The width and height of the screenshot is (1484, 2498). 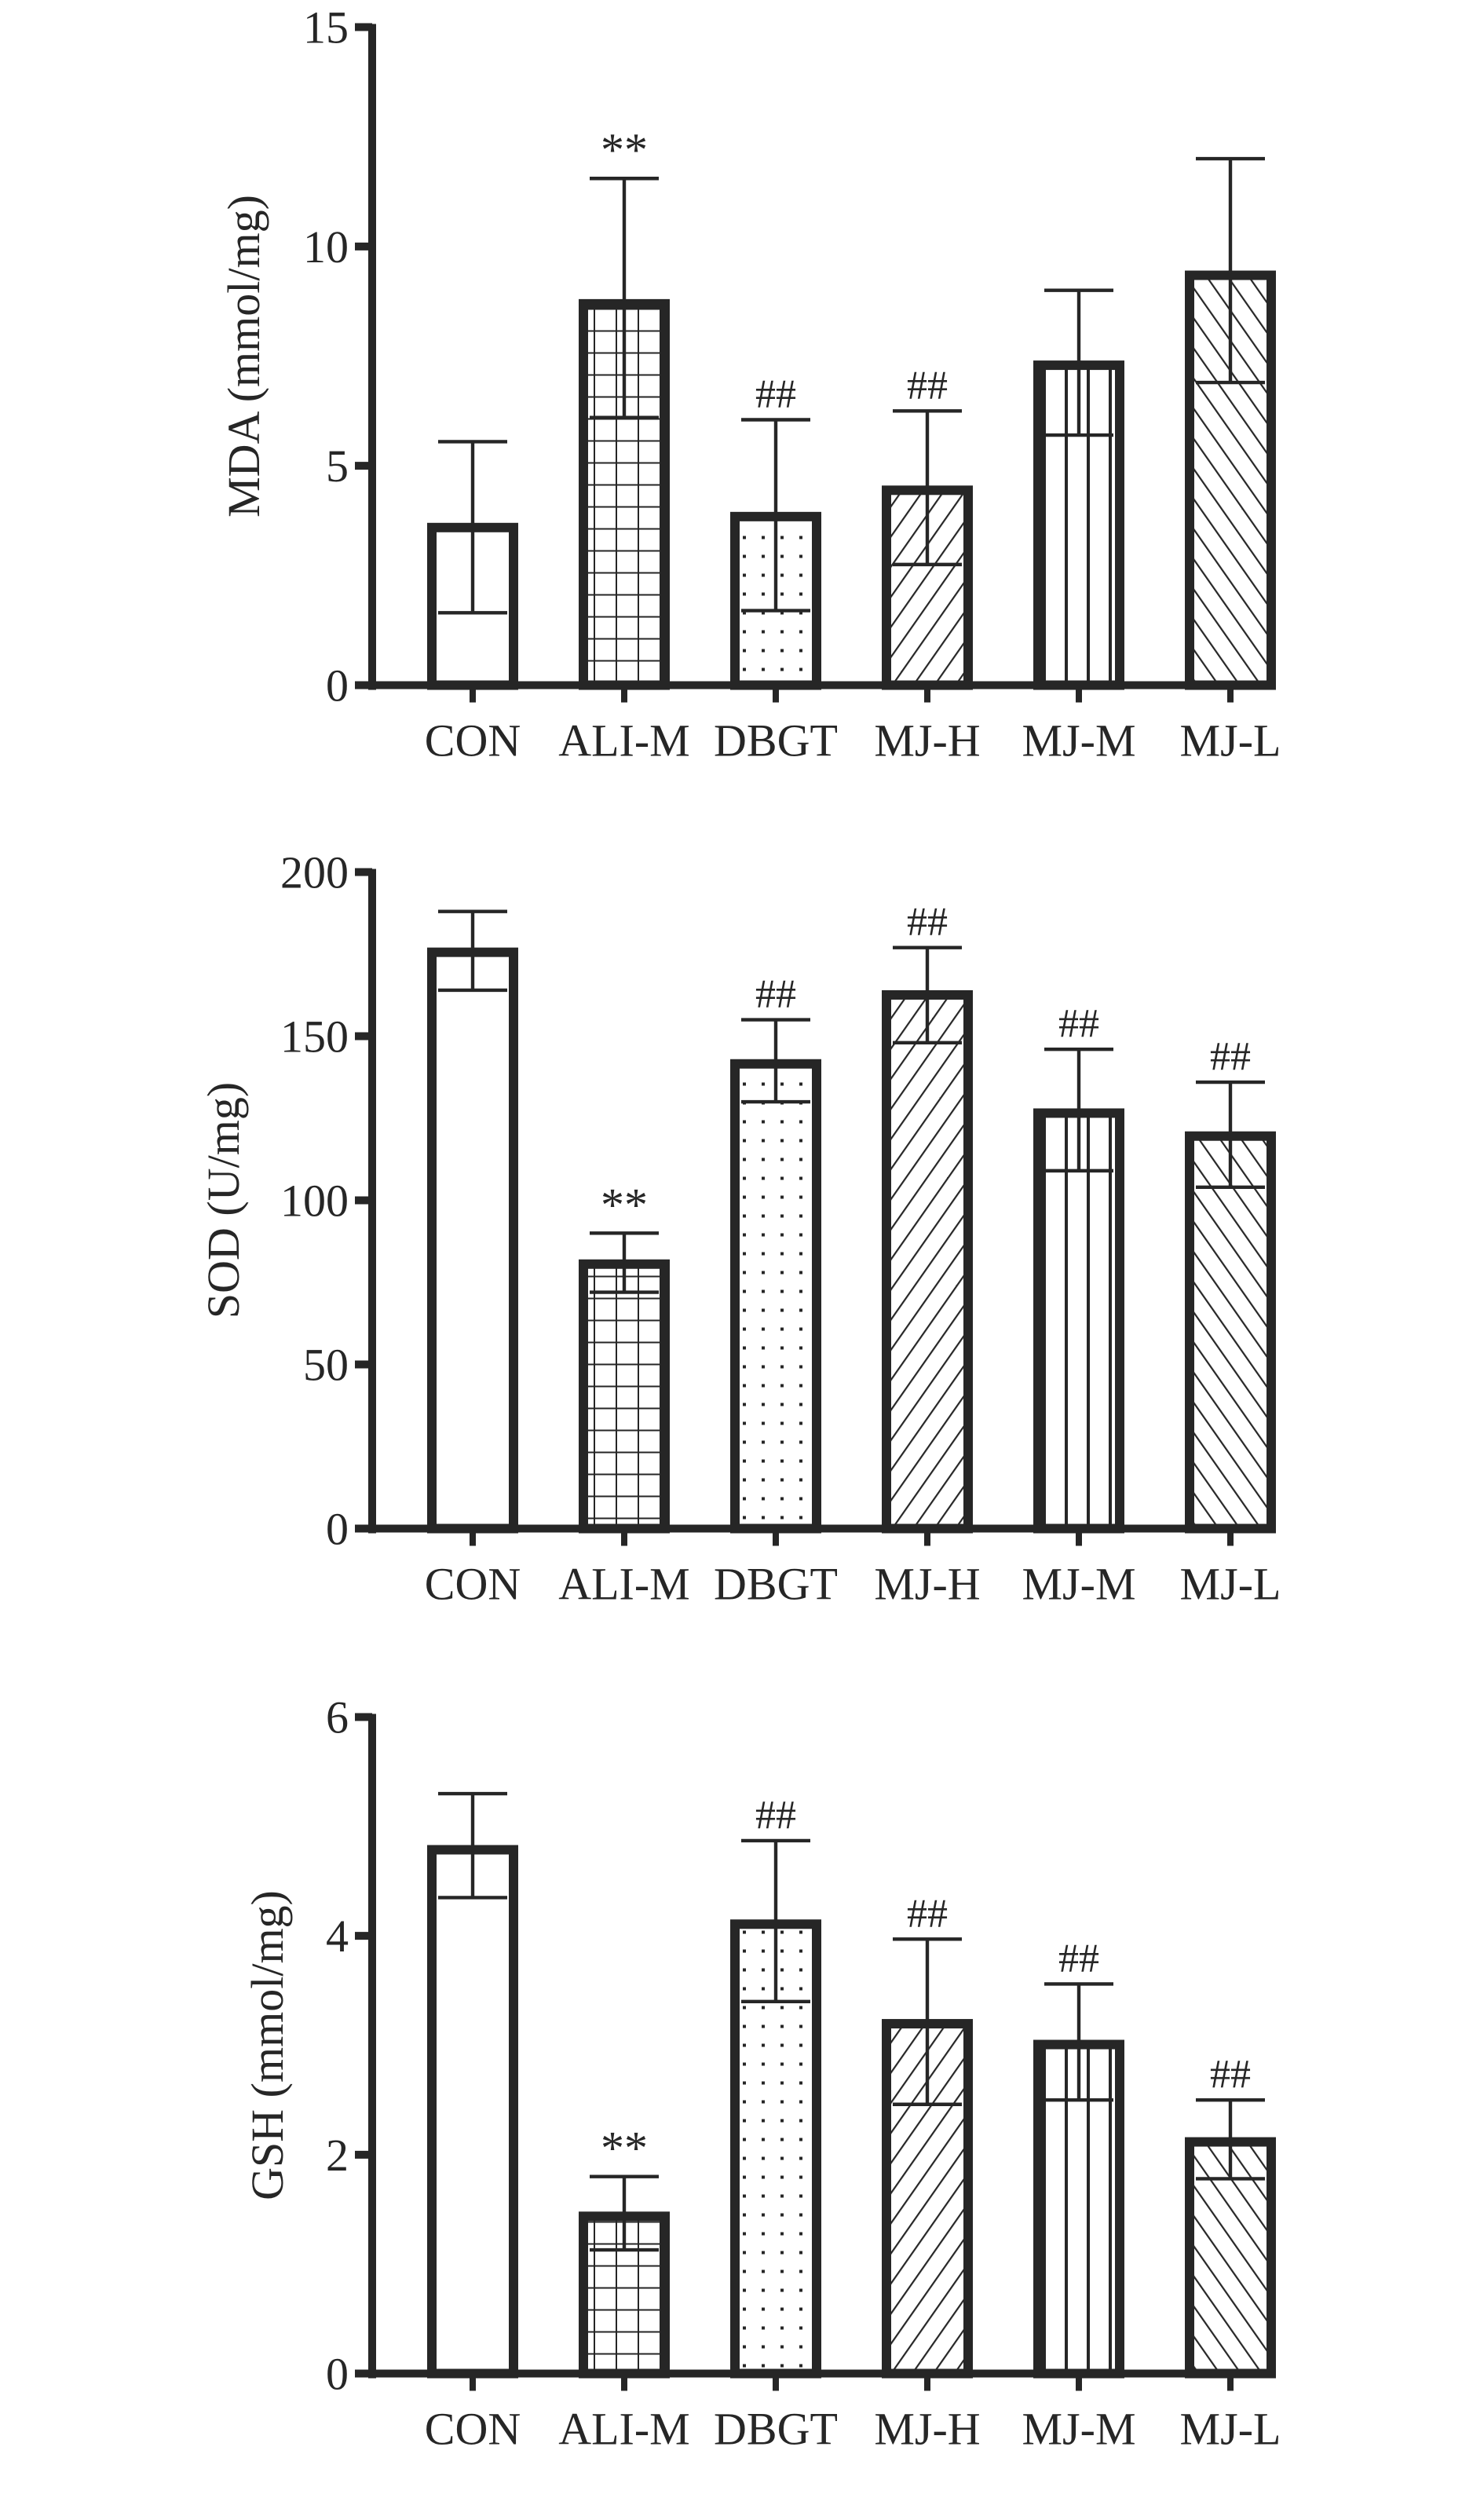 I want to click on mda-x-tick-label: ALI-M, so click(x=624, y=740).